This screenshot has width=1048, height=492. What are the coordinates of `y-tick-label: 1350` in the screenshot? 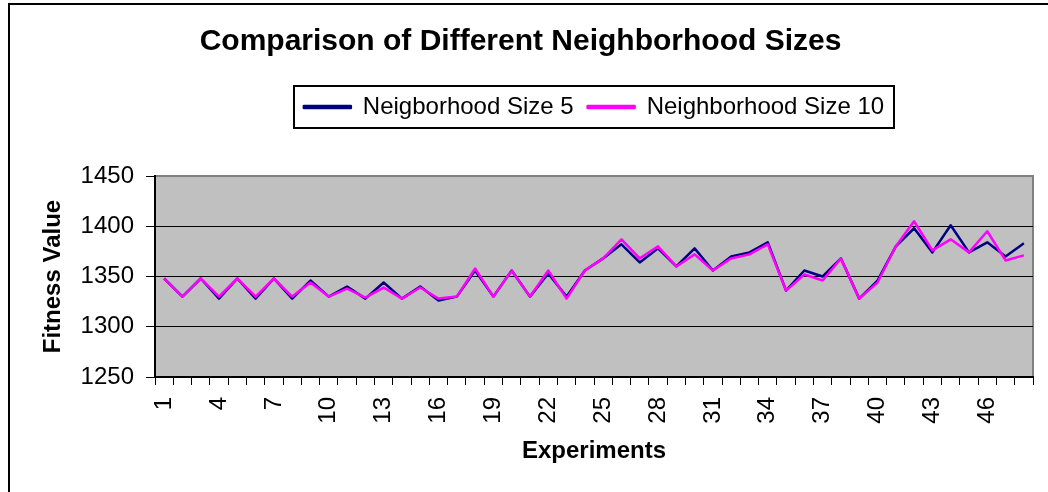 It's located at (107, 275).